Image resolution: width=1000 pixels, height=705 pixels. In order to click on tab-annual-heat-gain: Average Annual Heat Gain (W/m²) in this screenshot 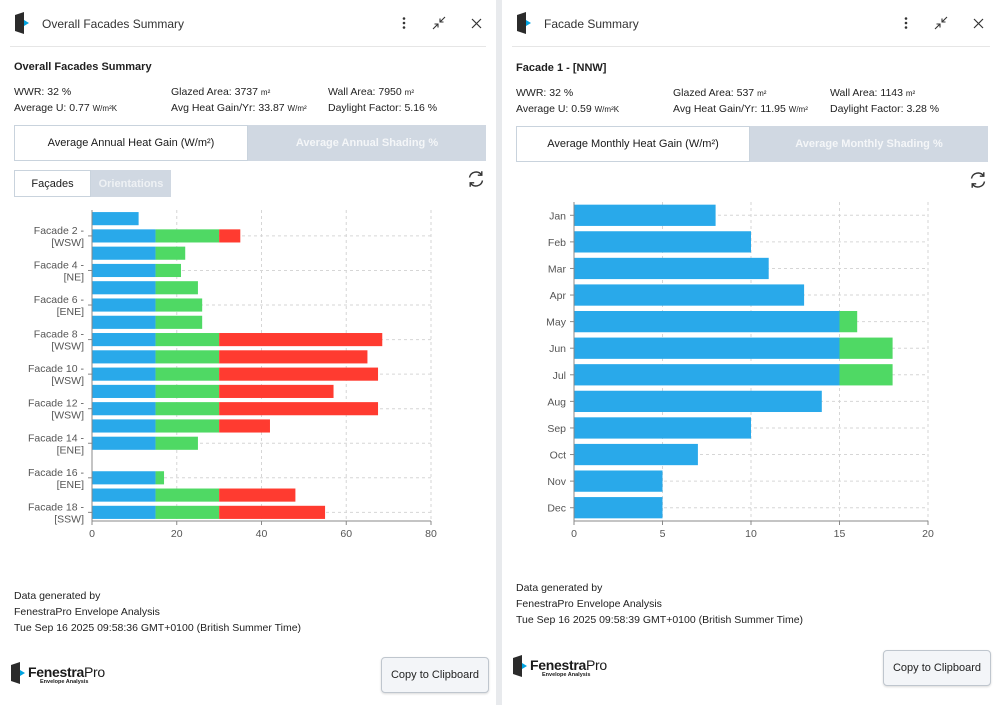, I will do `click(131, 143)`.